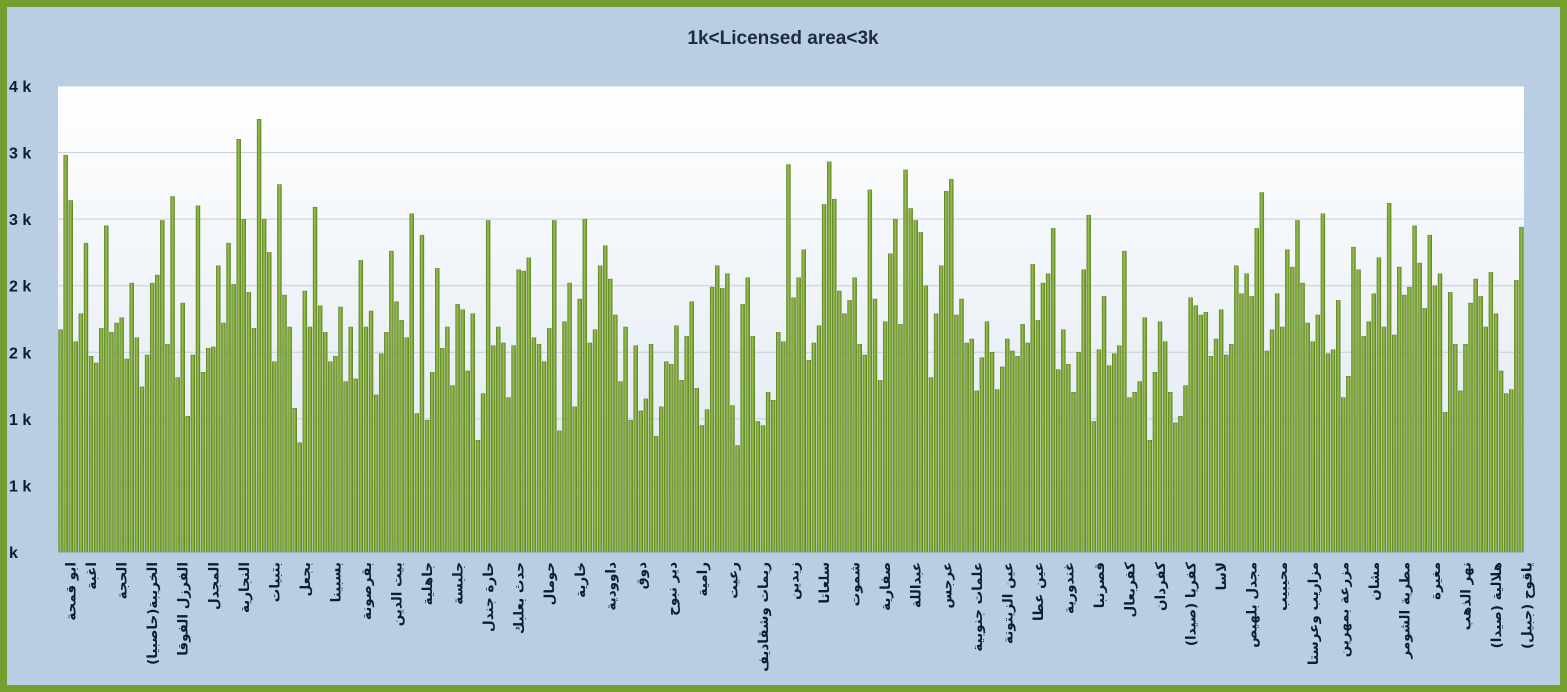 This screenshot has width=1567, height=692. What do you see at coordinates (1283, 586) in the screenshot?
I see `x-tick-label: محيبيب` at bounding box center [1283, 586].